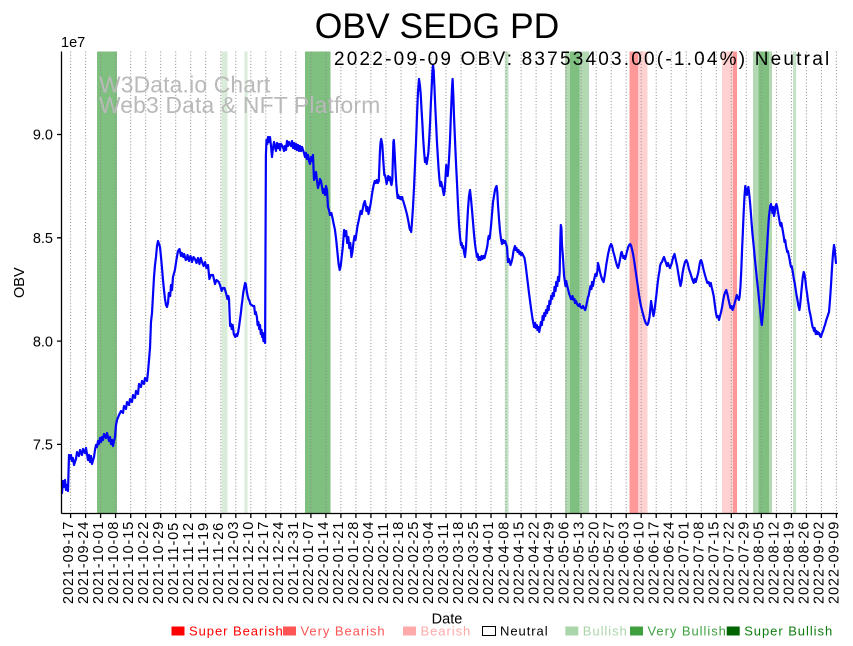 Image resolution: width=853 pixels, height=646 pixels. What do you see at coordinates (444, 563) in the screenshot?
I see `svg-text: 2022-03-11` at bounding box center [444, 563].